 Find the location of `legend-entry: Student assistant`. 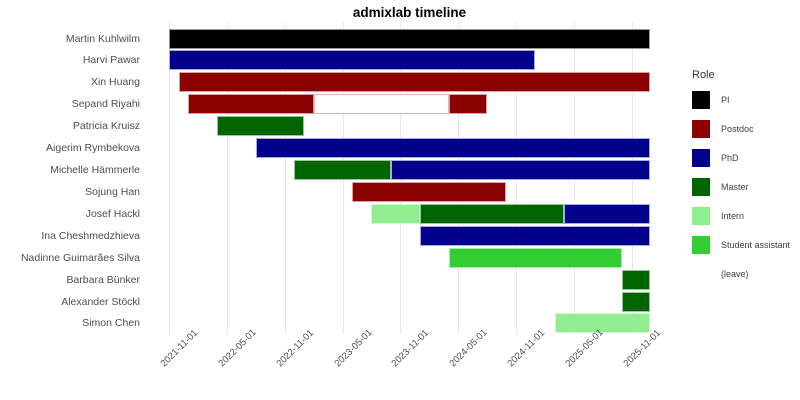

legend-entry: Student assistant is located at coordinates (745, 245).